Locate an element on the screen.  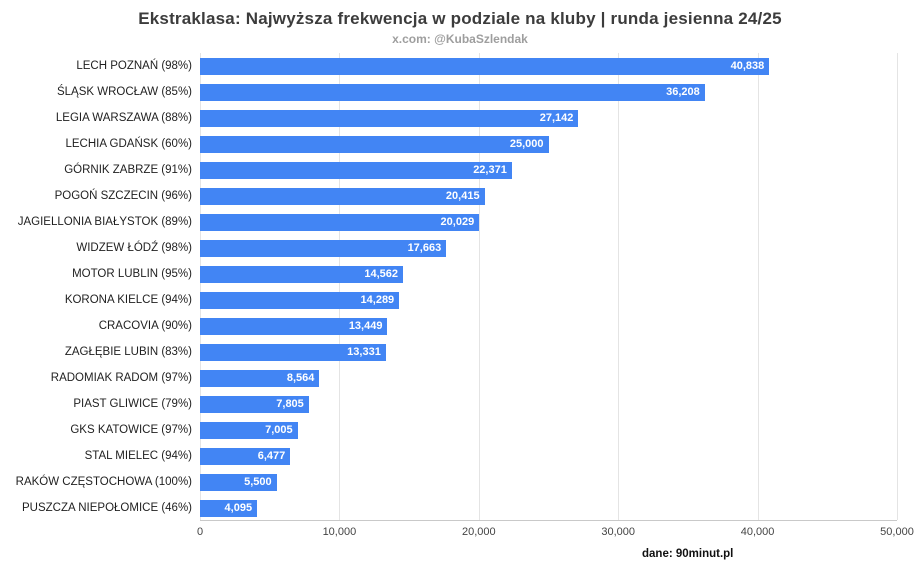
bar-row: LEGIA WARSZAWA (88%) 27,142 is located at coordinates (460, 118).